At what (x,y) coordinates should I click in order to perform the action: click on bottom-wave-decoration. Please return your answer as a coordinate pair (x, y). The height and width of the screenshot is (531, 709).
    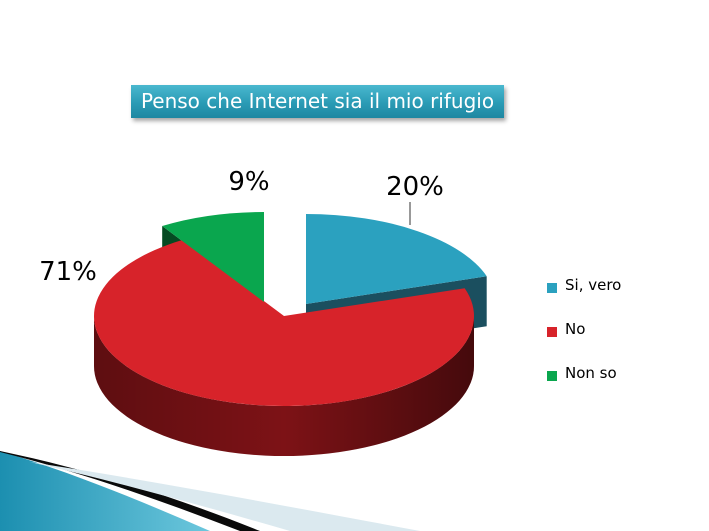
    Looking at the image, I should click on (210, 491).